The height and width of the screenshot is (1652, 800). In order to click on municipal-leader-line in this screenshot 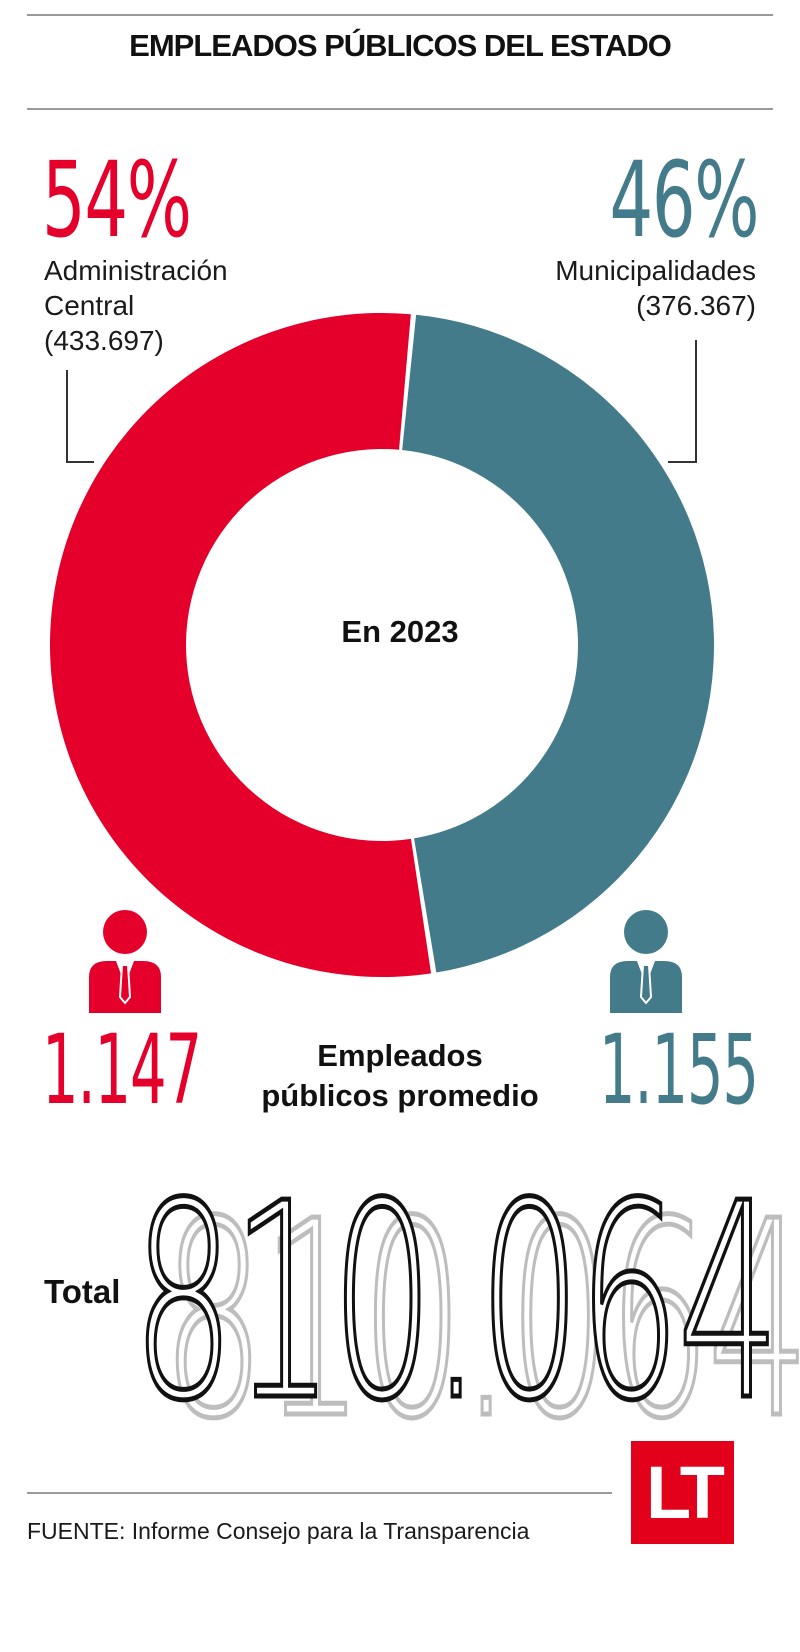, I will do `click(682, 401)`.